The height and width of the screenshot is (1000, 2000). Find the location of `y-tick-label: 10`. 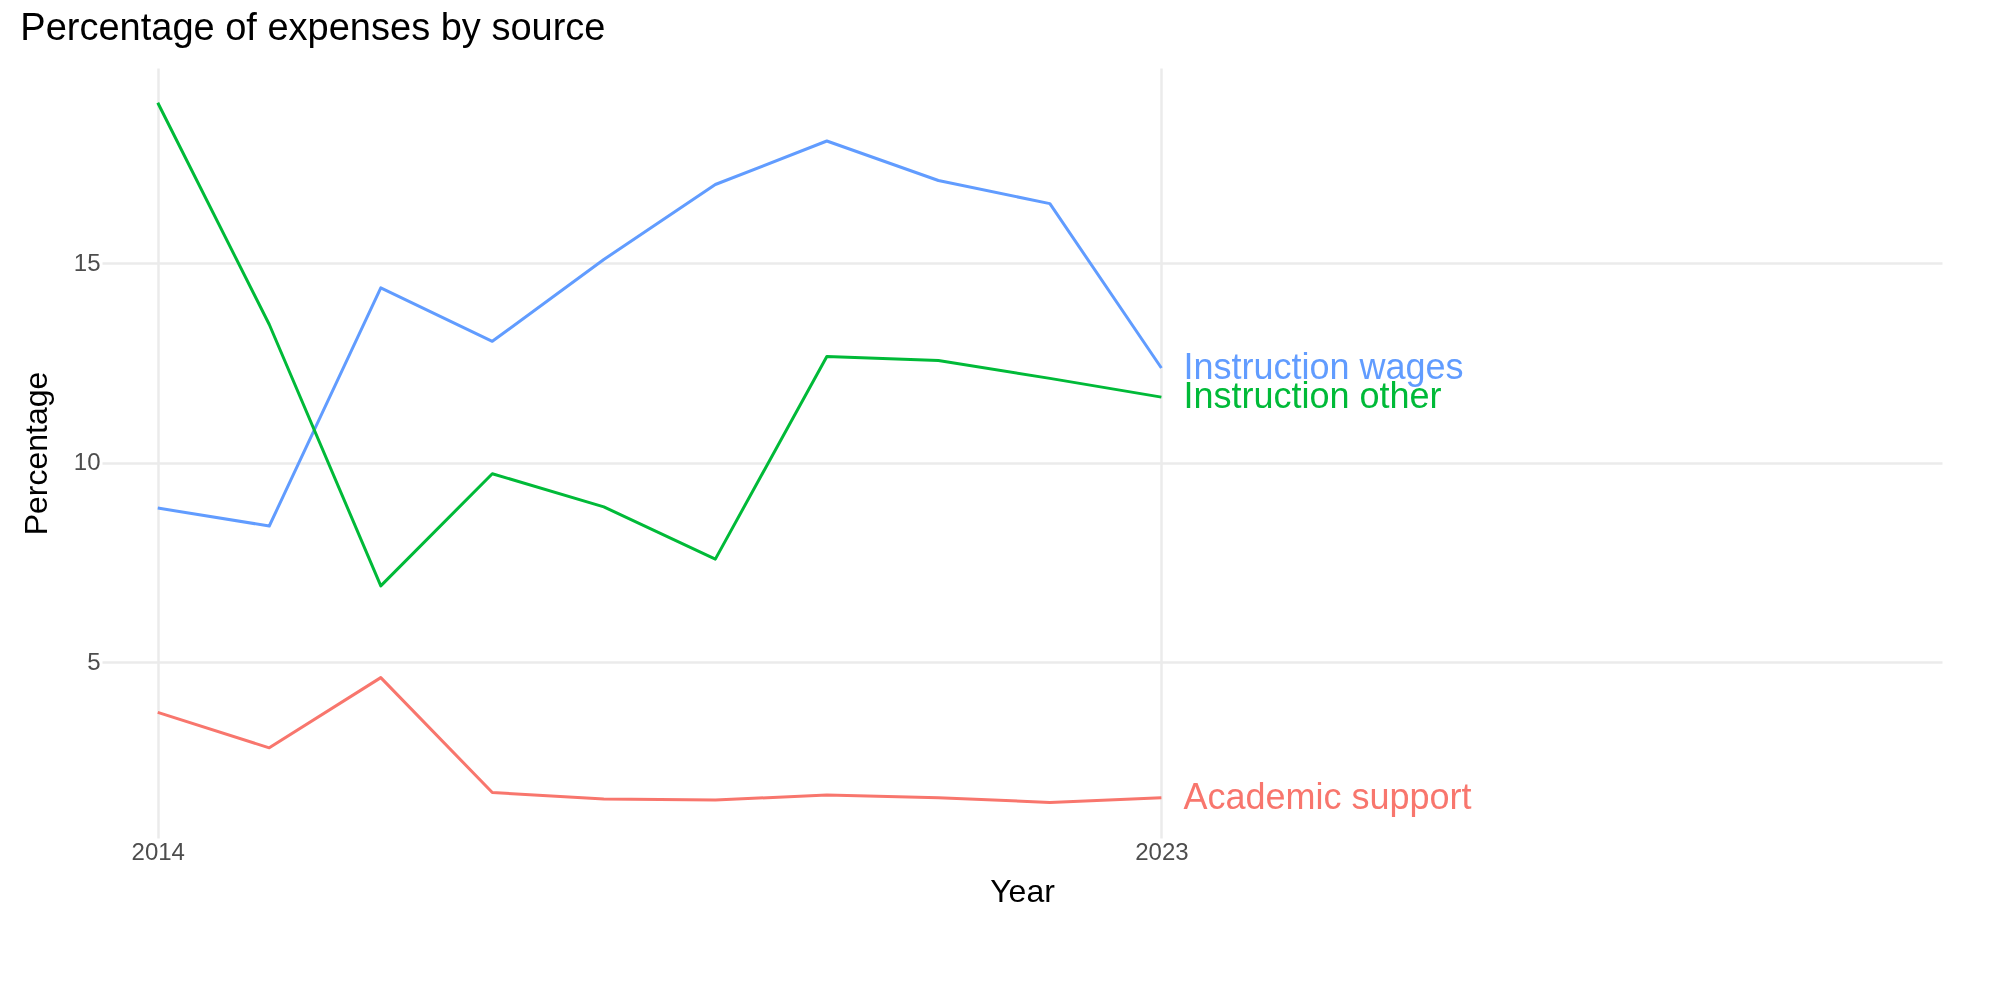

y-tick-label: 10 is located at coordinates (87, 462).